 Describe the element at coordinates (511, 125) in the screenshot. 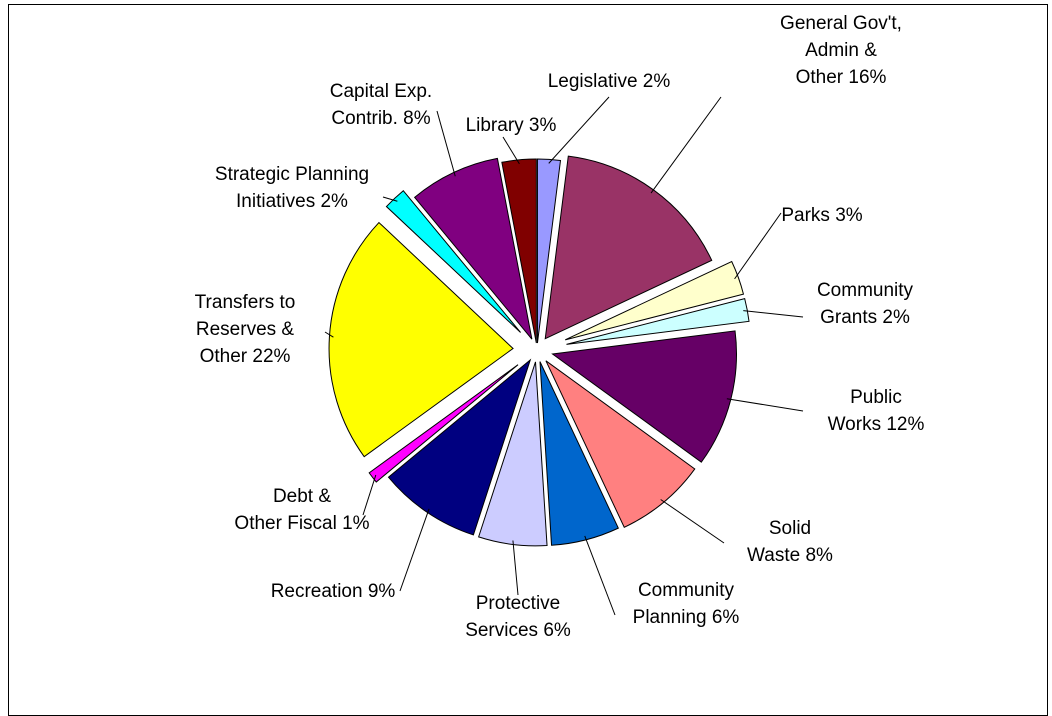

I see `slice-label: Library 3%` at that location.